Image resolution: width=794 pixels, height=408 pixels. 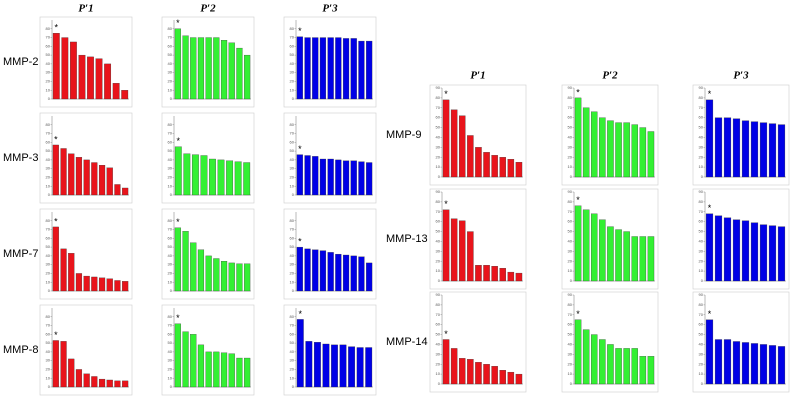 What do you see at coordinates (85, 9) in the screenshot?
I see `column-title: P′1` at bounding box center [85, 9].